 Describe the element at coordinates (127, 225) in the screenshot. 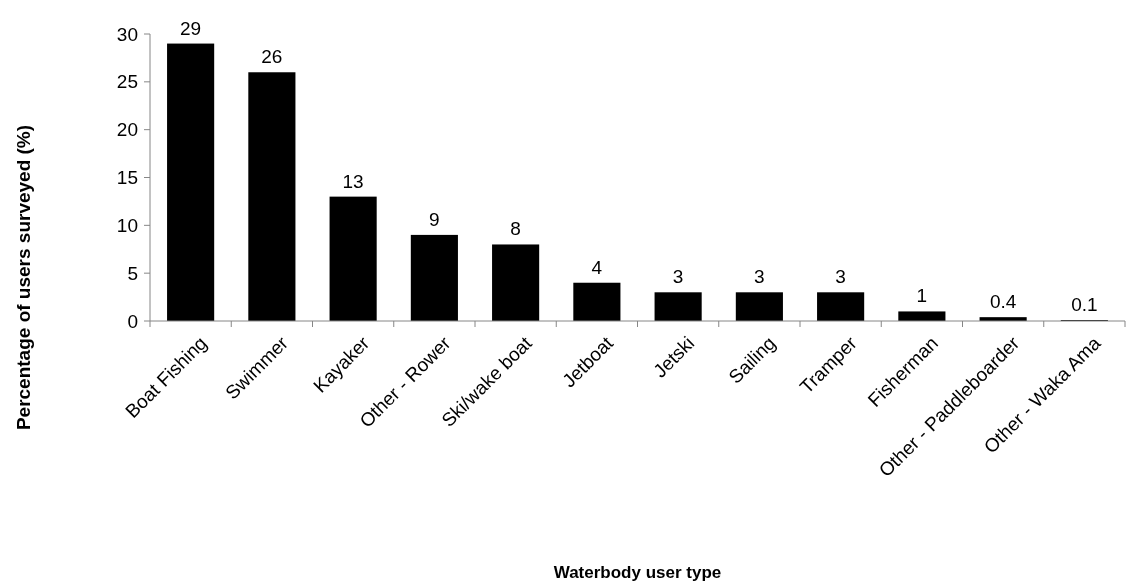

I see `y-tick-label: 10` at that location.